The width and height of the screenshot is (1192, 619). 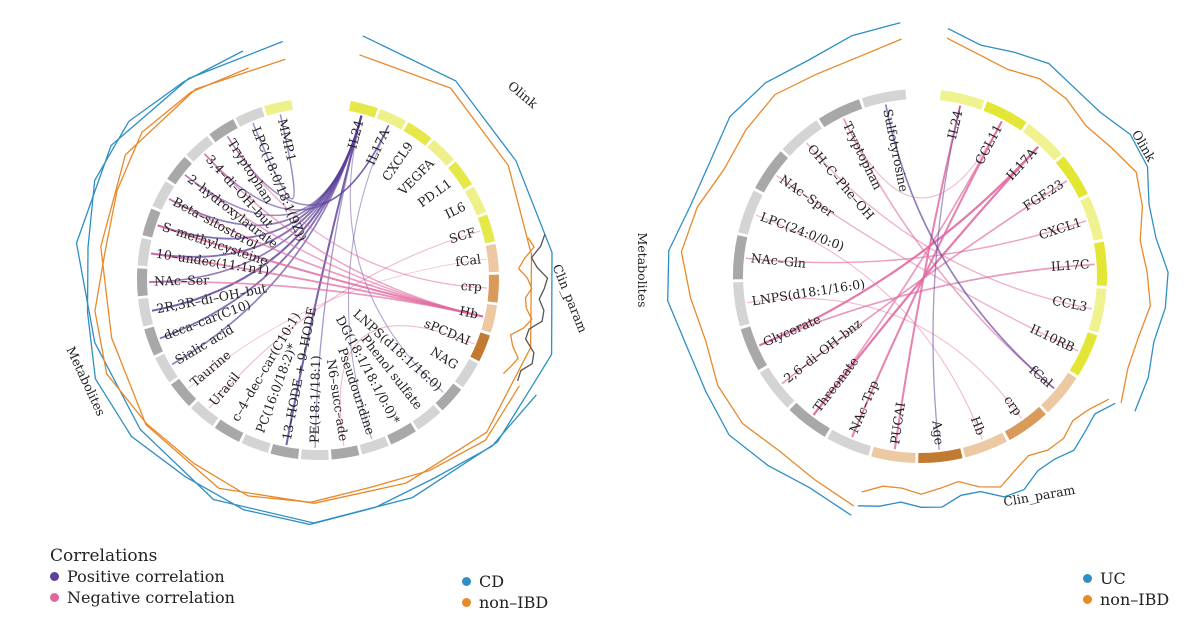 I want to click on sector-beta-sitosterol, so click(x=163, y=195).